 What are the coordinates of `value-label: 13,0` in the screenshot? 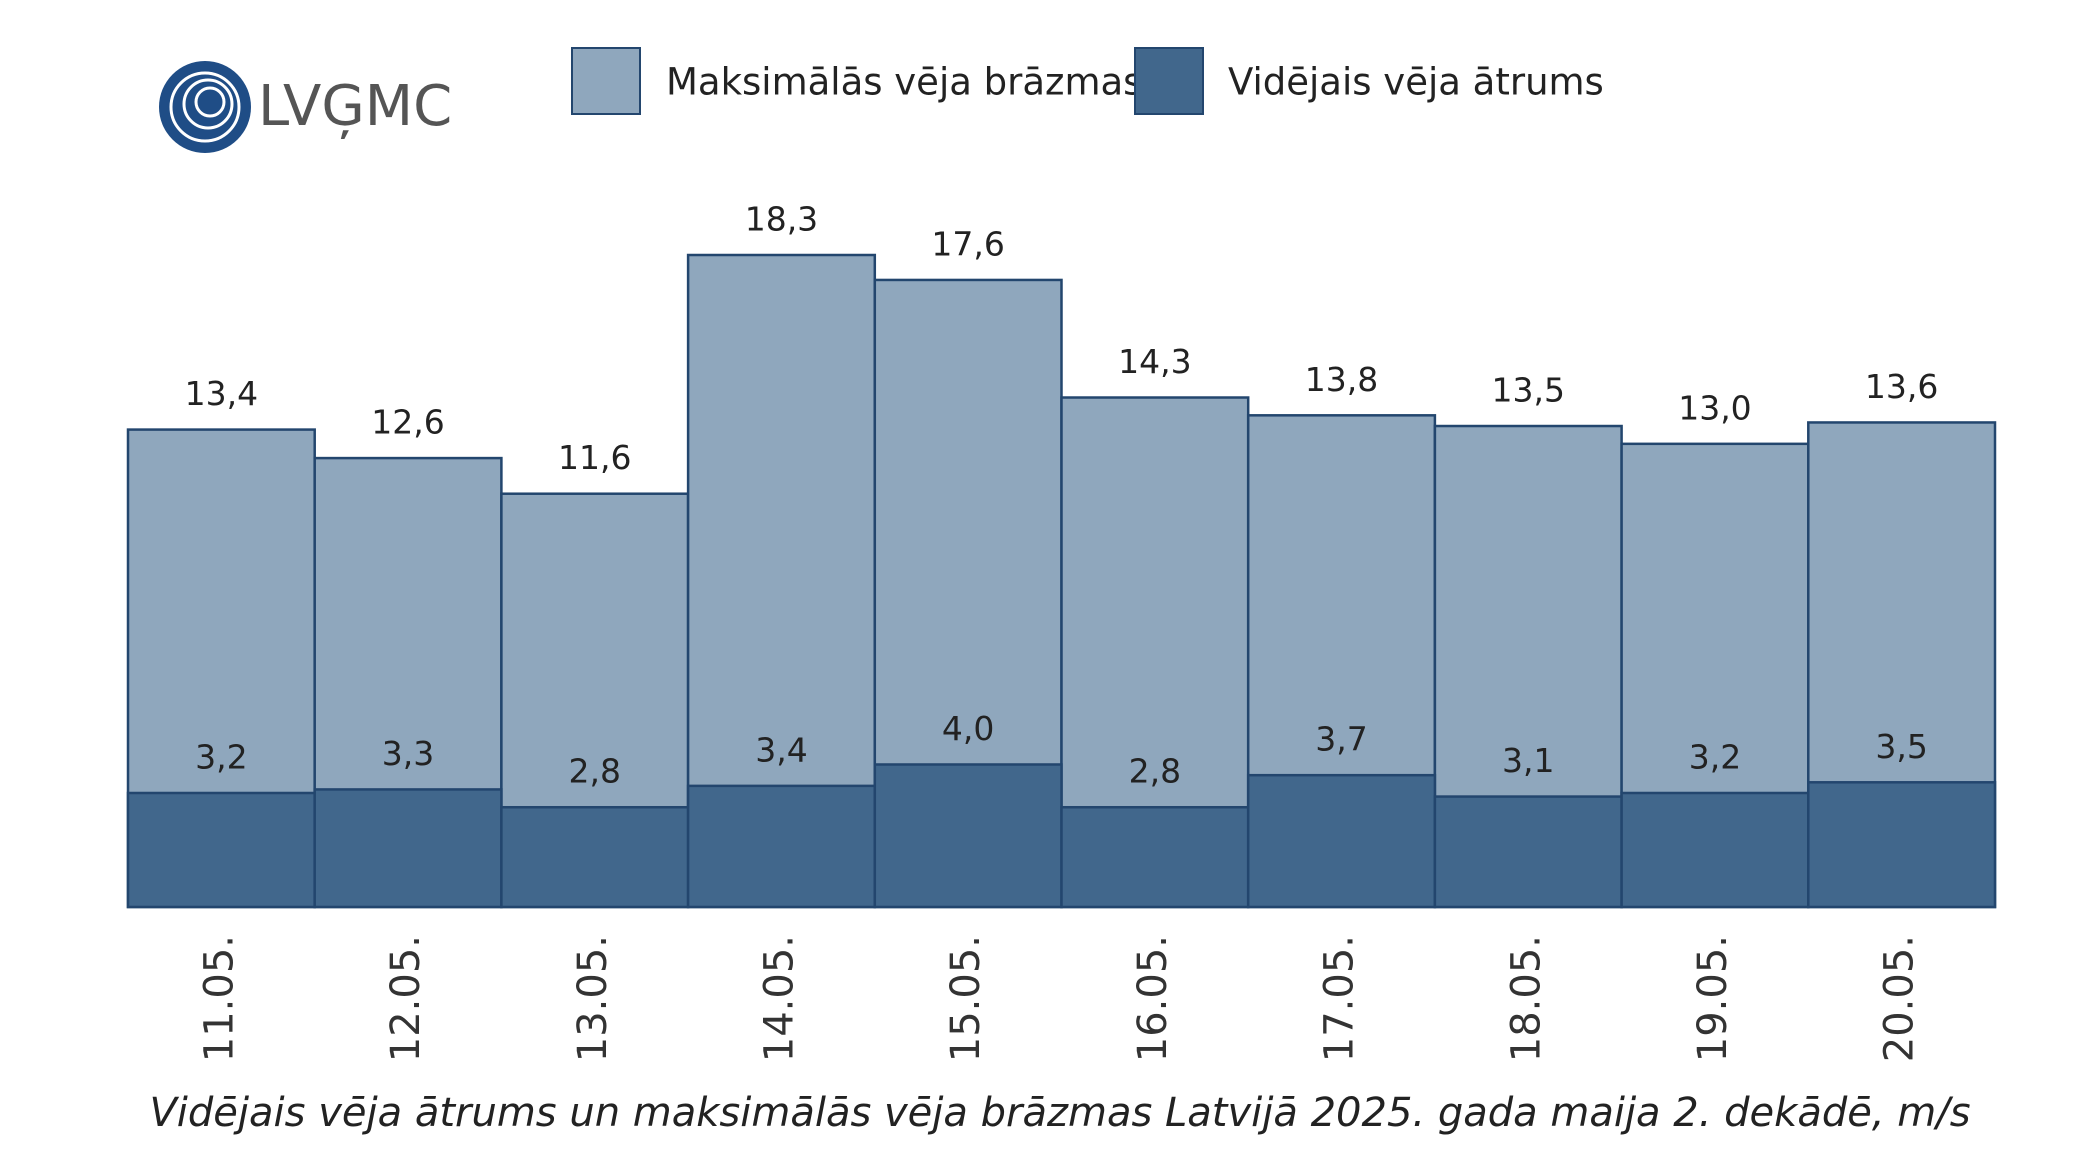 It's located at (1714, 407).